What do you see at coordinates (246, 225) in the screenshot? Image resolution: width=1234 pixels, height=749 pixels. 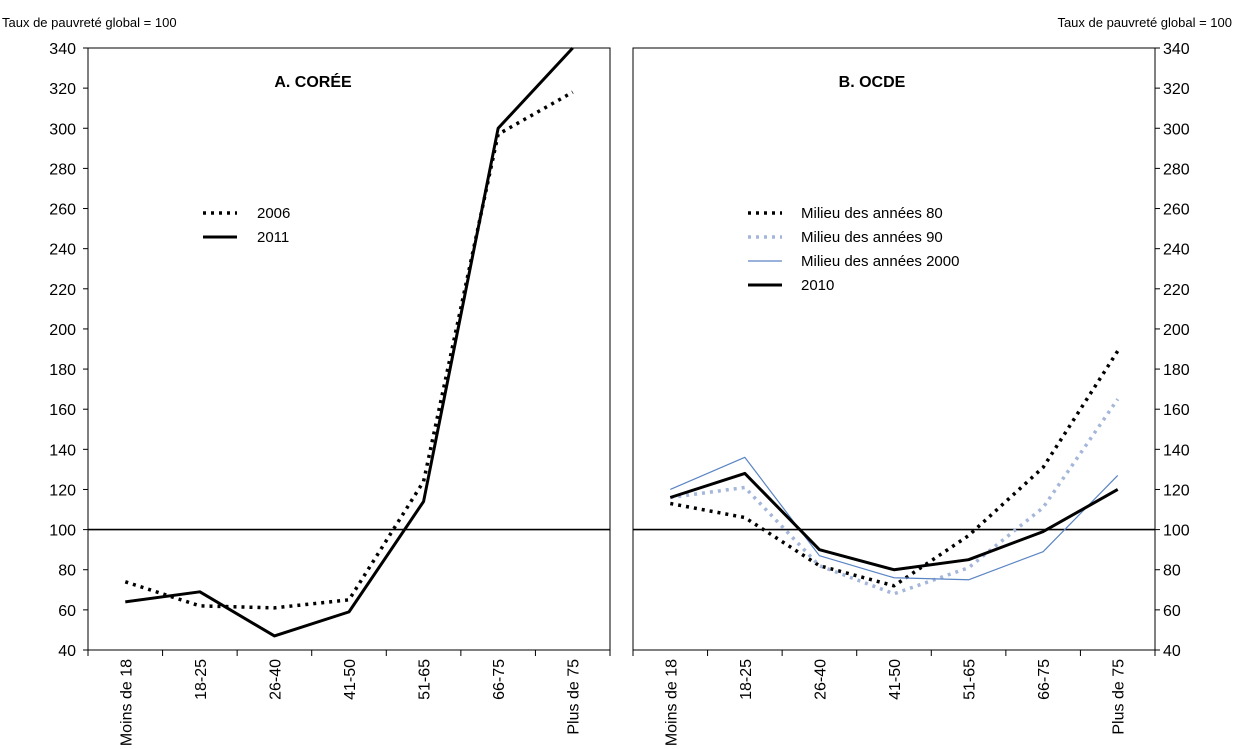 I see `panel-a-legend: 2006 2011` at bounding box center [246, 225].